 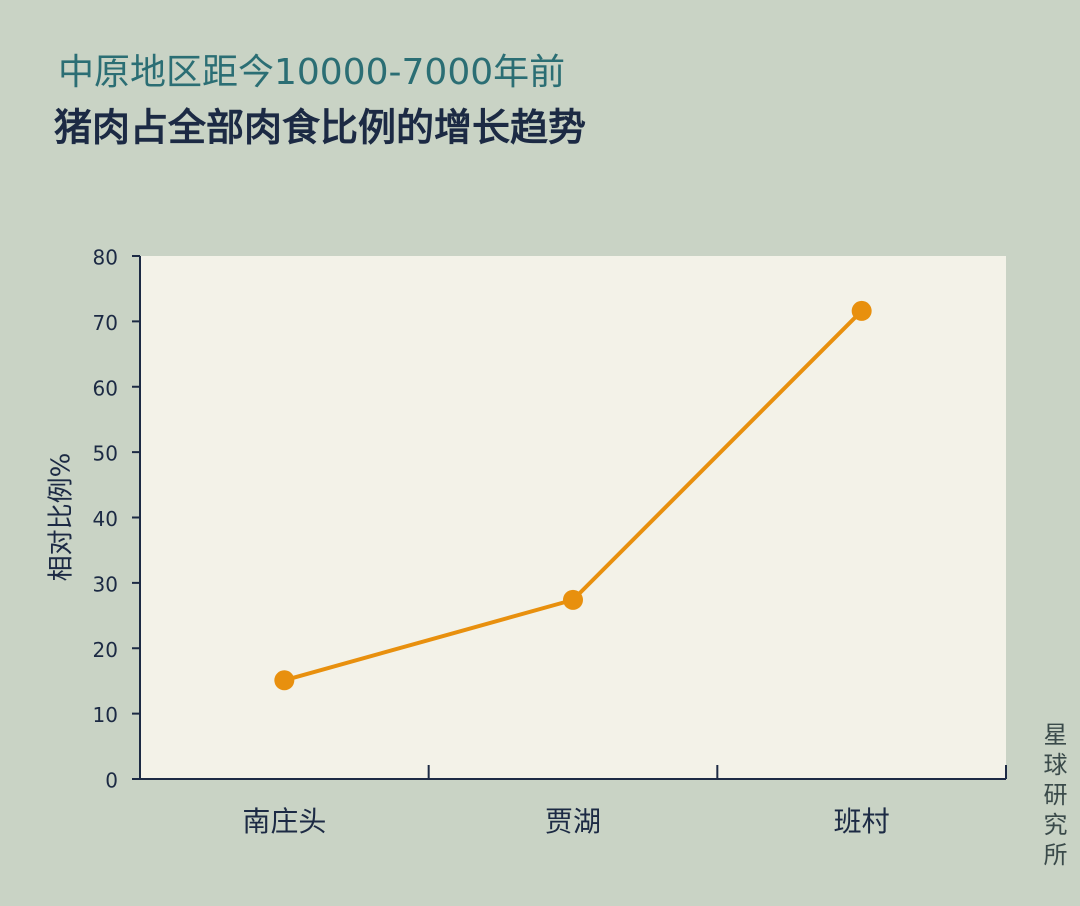 What do you see at coordinates (320, 128) in the screenshot?
I see `chart-title: 猪肉占全部肉食比例的增长趋势` at bounding box center [320, 128].